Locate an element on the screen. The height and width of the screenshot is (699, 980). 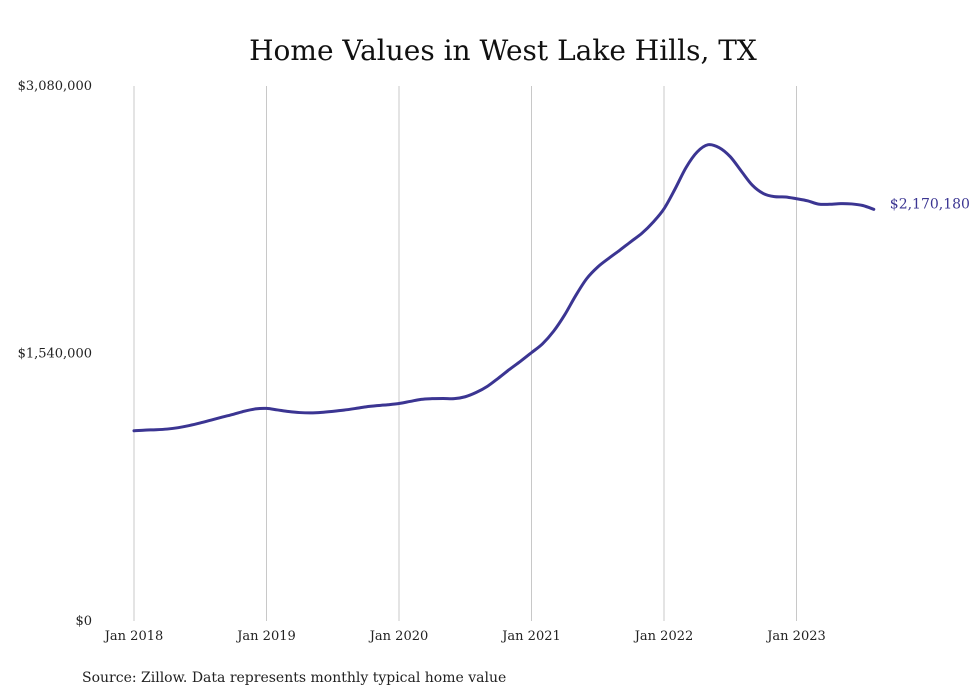
x-tick-label: Jan 2018 is located at coordinates (133, 636).